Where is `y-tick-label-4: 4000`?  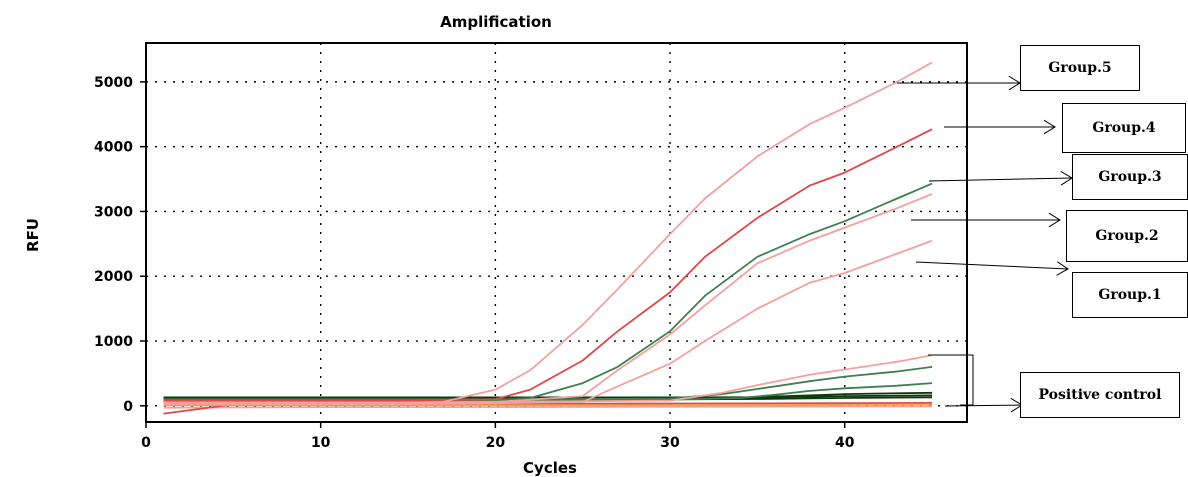
y-tick-label-4: 4000 is located at coordinates (113, 148).